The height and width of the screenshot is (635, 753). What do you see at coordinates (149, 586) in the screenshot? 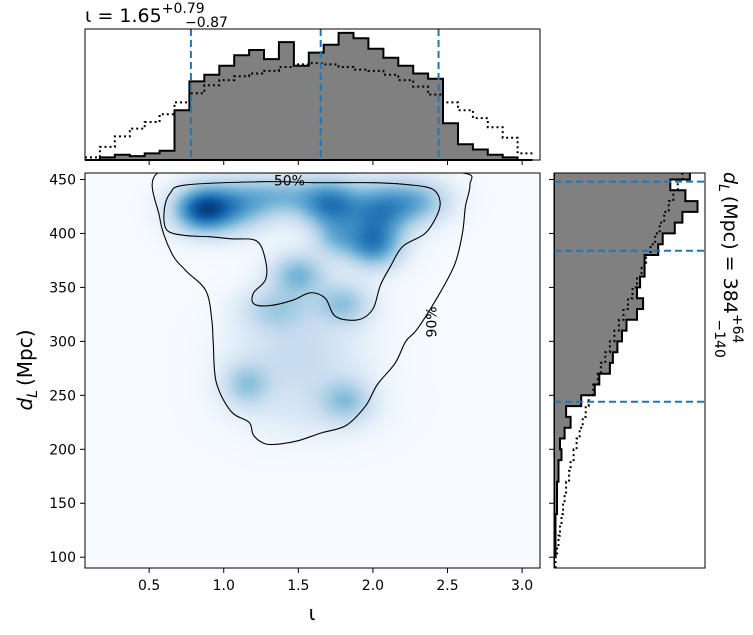
I see `x-tick-label: 0.5` at bounding box center [149, 586].